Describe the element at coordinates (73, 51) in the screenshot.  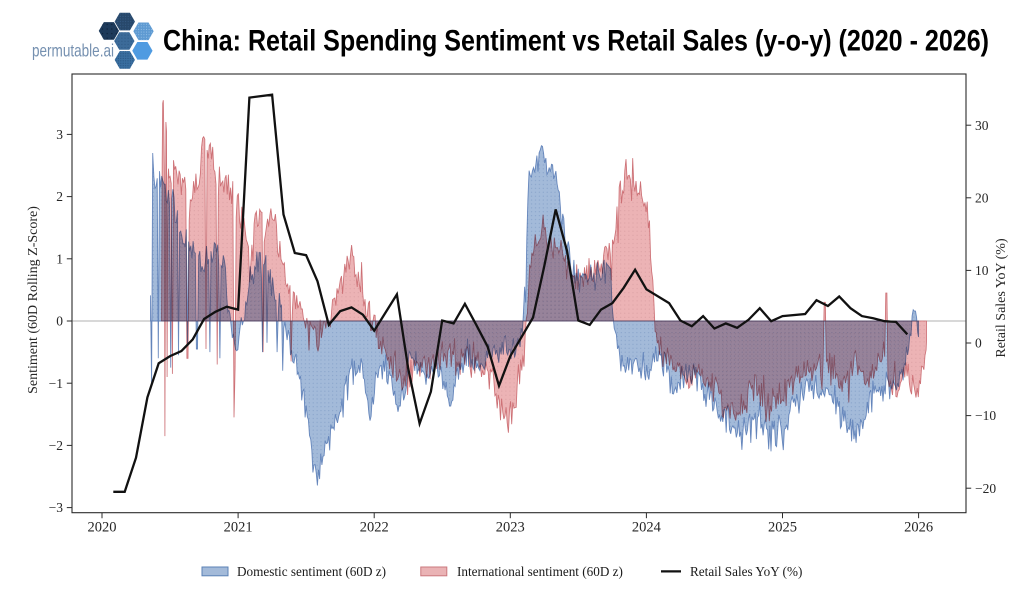
I see `svg-text: permutable.ai` at that location.